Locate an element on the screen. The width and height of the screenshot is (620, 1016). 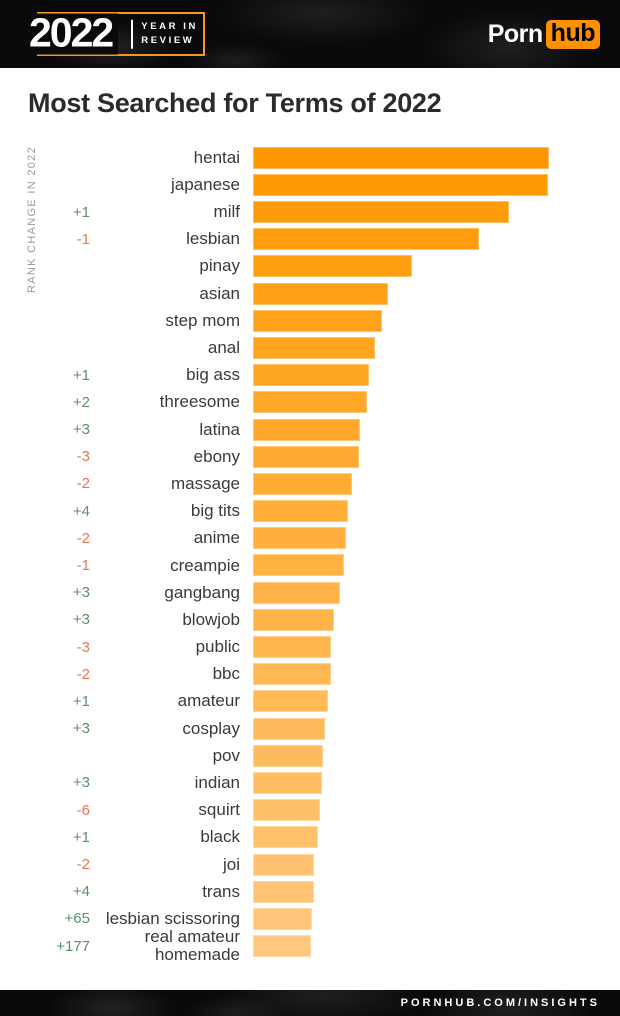
term-label: latina is located at coordinates (219, 429).